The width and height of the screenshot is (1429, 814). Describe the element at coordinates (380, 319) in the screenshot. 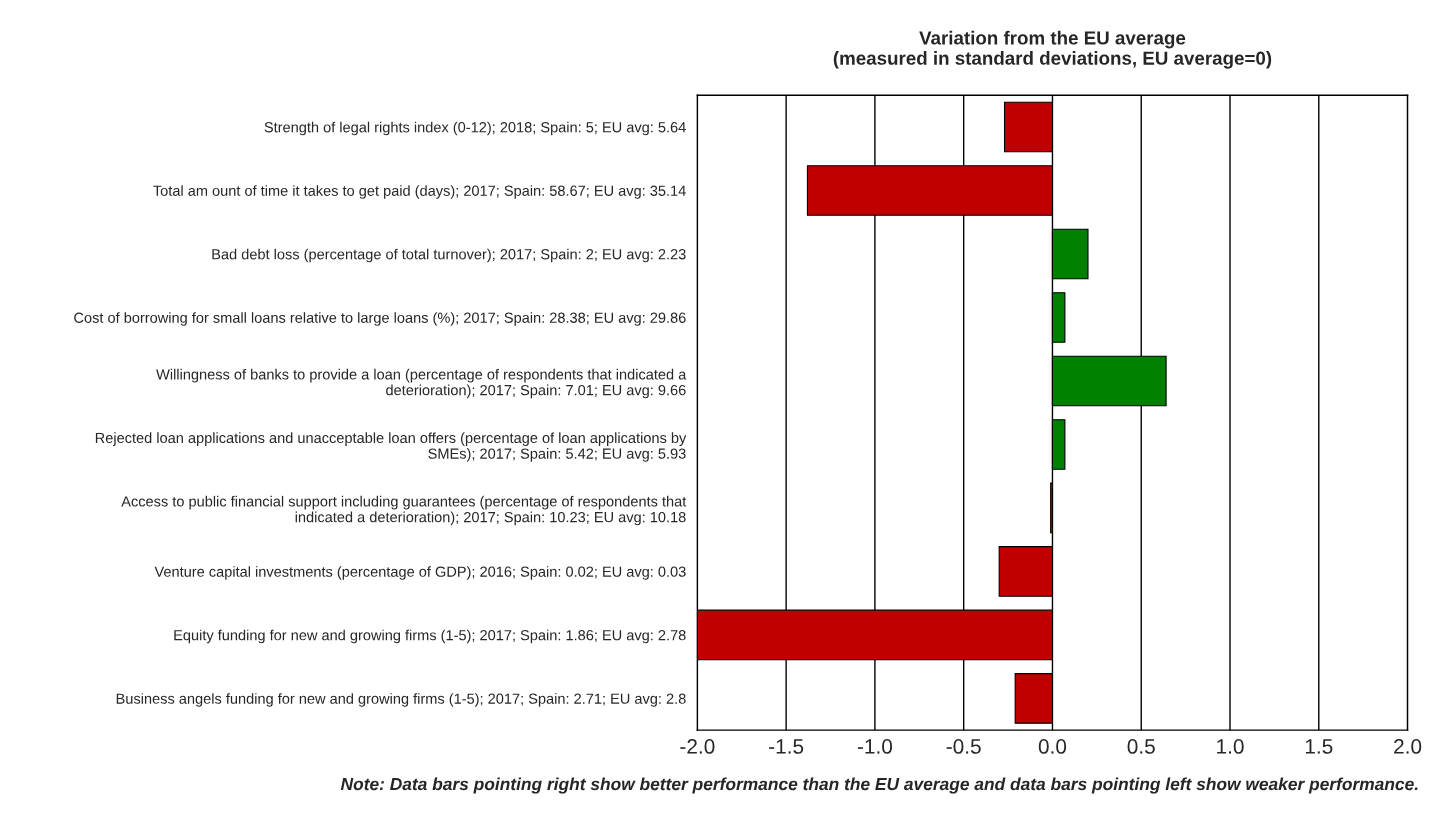

I see `y-tick-label: Cost of borrowing for small loans relative to large loans (%); 2017; Spain: 28.38; EU avg: 29.86` at that location.